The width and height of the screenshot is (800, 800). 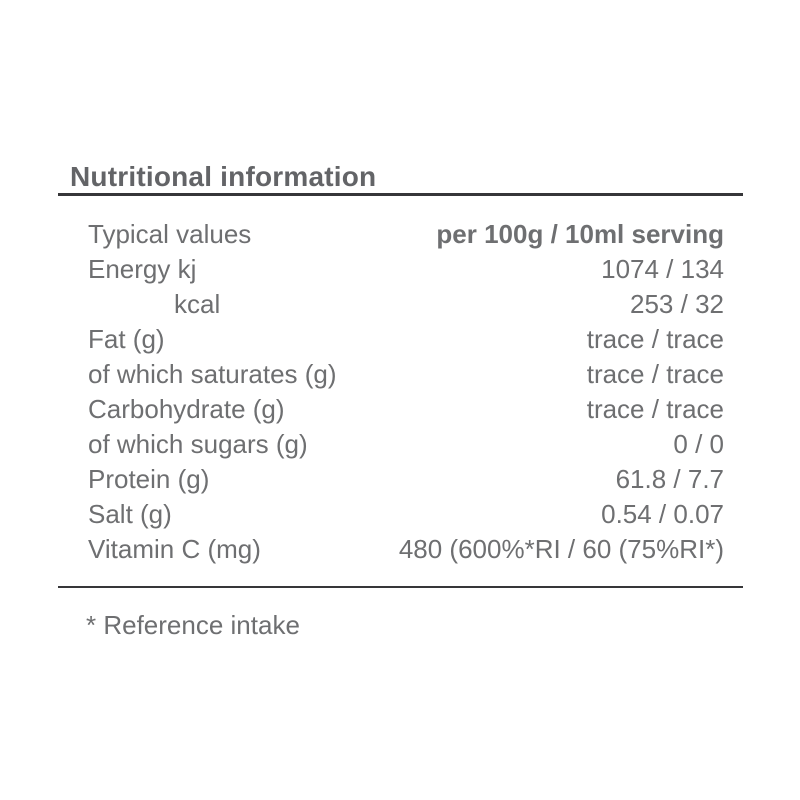 I want to click on row-value: 0.54 / 0.07, so click(x=662, y=514).